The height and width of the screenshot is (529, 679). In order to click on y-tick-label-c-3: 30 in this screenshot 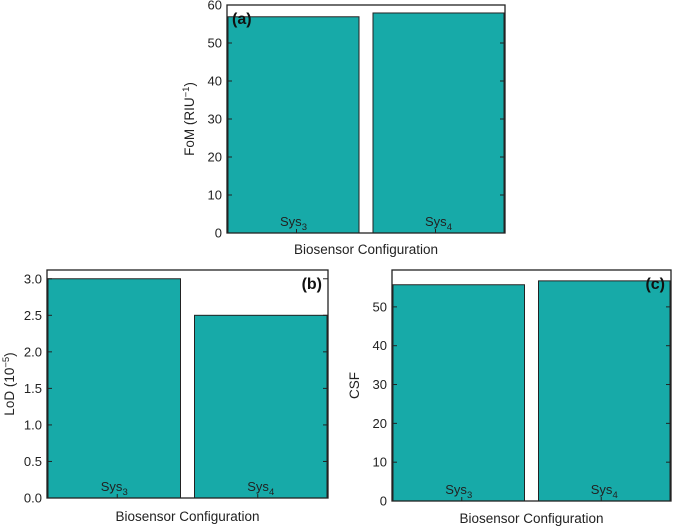, I will do `click(380, 384)`.